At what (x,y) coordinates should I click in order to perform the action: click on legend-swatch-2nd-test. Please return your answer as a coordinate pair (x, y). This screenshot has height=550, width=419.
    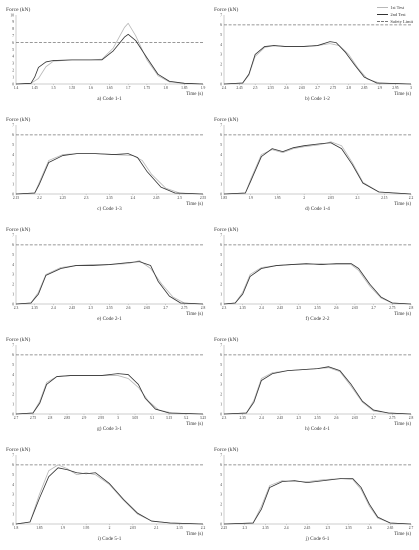
    Looking at the image, I should click on (383, 14).